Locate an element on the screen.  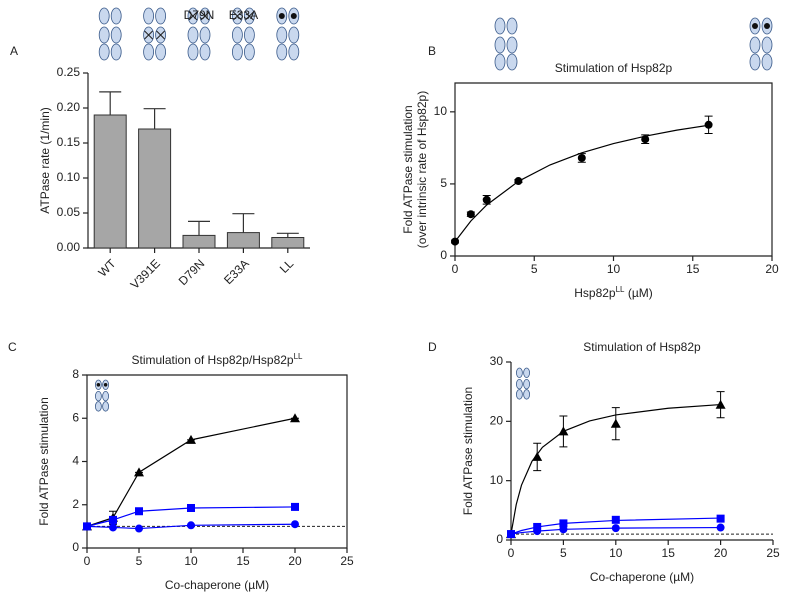
x-axis-label: Hsp82pLL (µM) is located at coordinates (613, 293).